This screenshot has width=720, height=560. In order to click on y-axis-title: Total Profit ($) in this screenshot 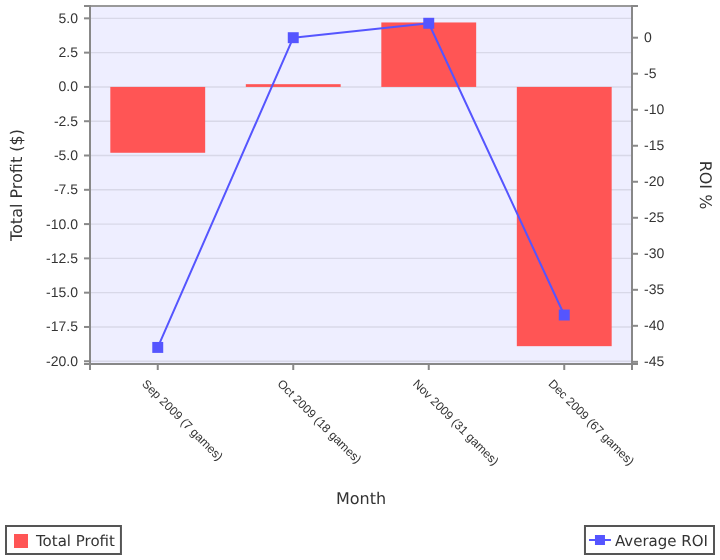, I will do `click(17, 186)`.